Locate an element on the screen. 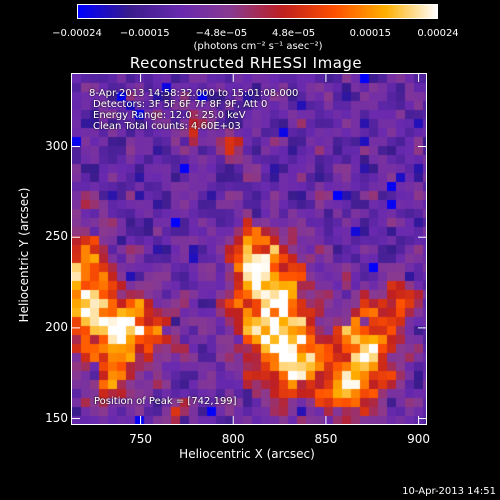 The height and width of the screenshot is (500, 500). colorbar-unit-label: (photons cm⁻² s⁻¹ asec⁻²) is located at coordinates (258, 46).